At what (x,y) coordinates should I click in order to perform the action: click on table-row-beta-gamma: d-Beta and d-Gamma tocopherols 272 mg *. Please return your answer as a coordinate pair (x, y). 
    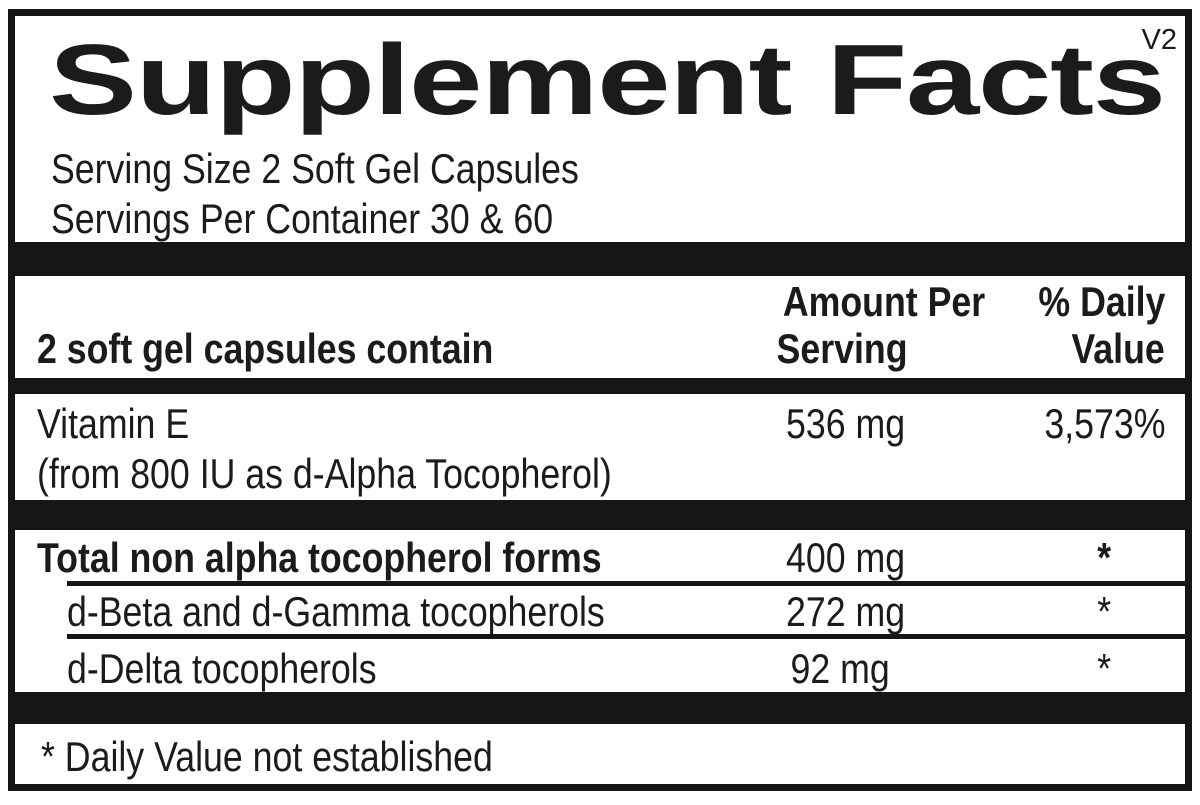
    Looking at the image, I should click on (600, 610).